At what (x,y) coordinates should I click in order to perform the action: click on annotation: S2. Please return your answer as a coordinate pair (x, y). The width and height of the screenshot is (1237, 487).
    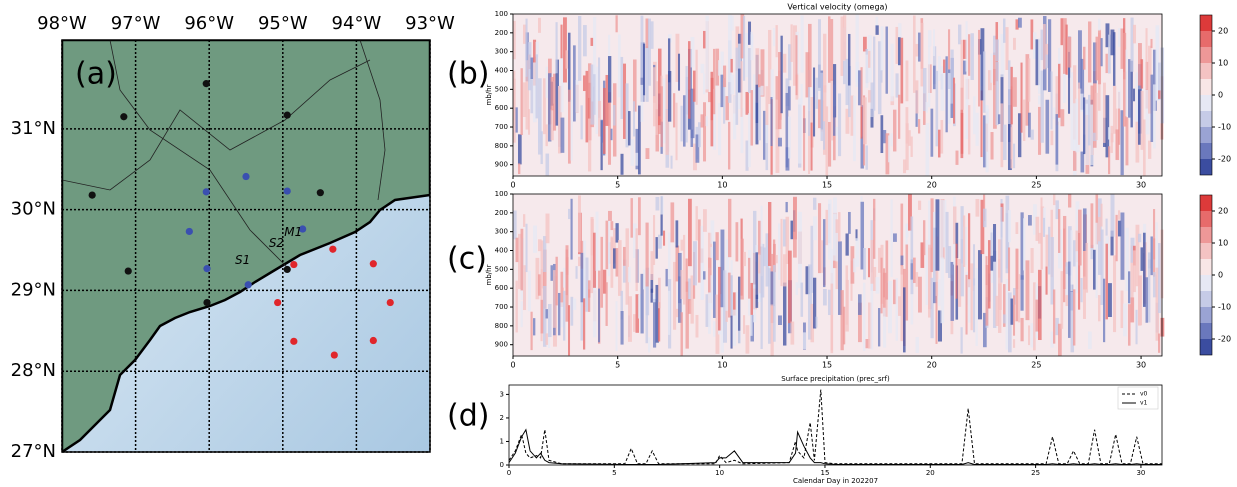
    Looking at the image, I should click on (276, 243).